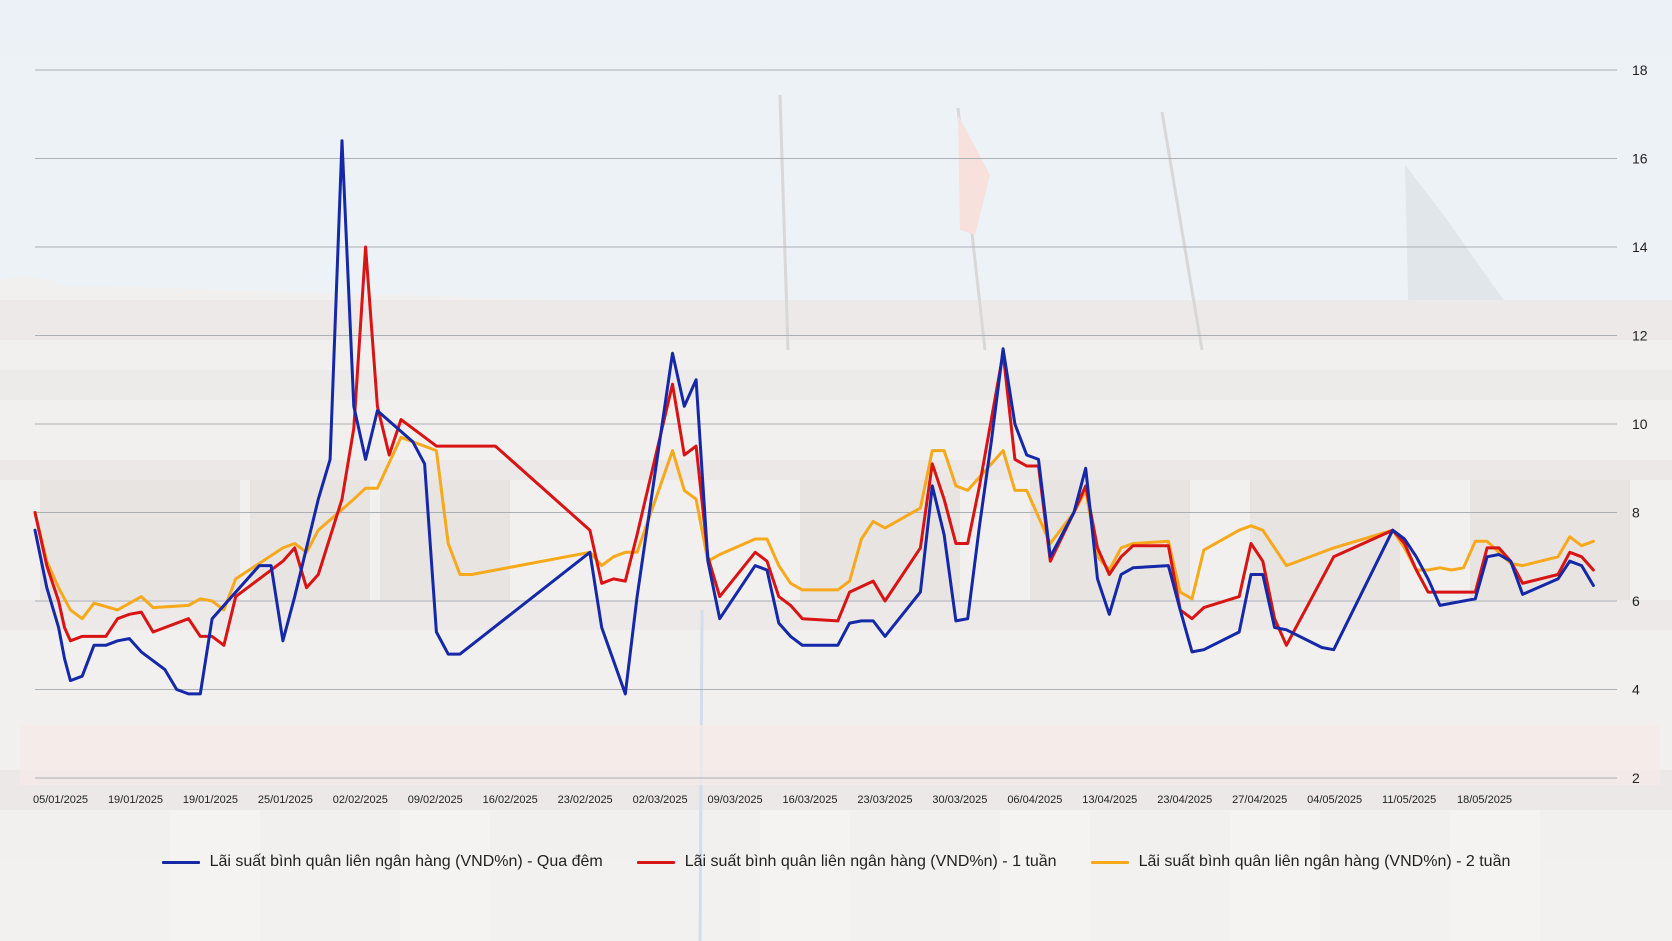 This screenshot has width=1672, height=941. Describe the element at coordinates (1484, 800) in the screenshot. I see `x-tick-label: 18/05/2025` at that location.